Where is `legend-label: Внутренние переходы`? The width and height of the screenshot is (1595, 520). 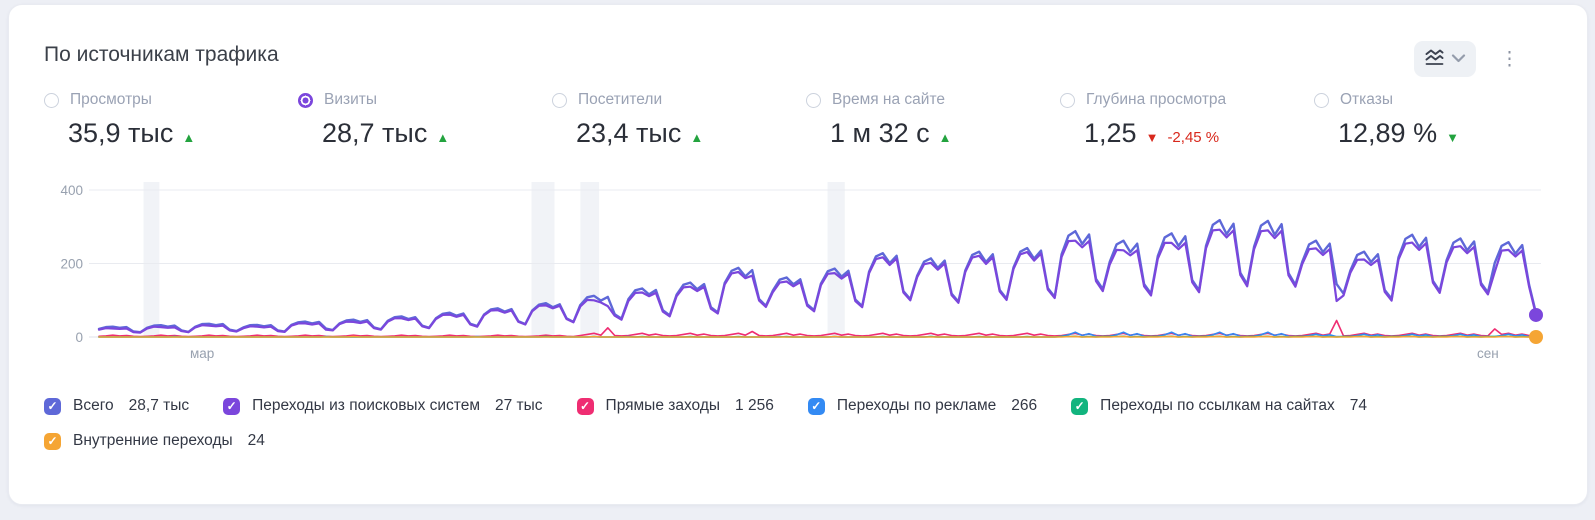 legend-label: Внутренние переходы is located at coordinates (153, 440).